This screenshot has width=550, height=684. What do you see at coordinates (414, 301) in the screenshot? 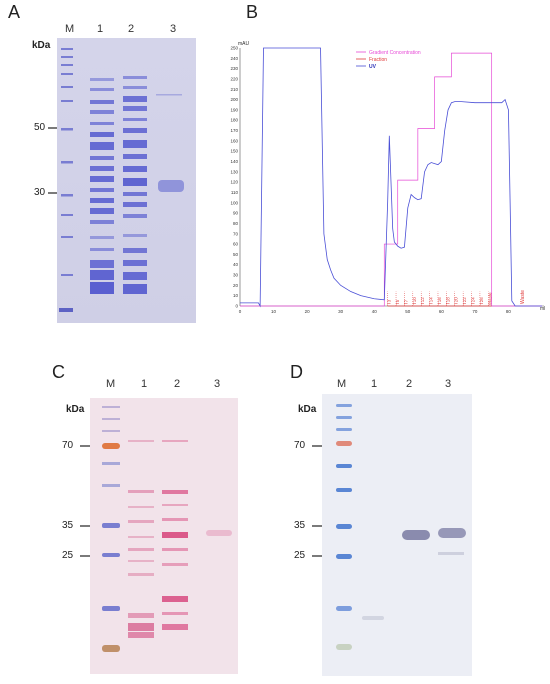
I see `fraction-label: T10` at bounding box center [414, 301].